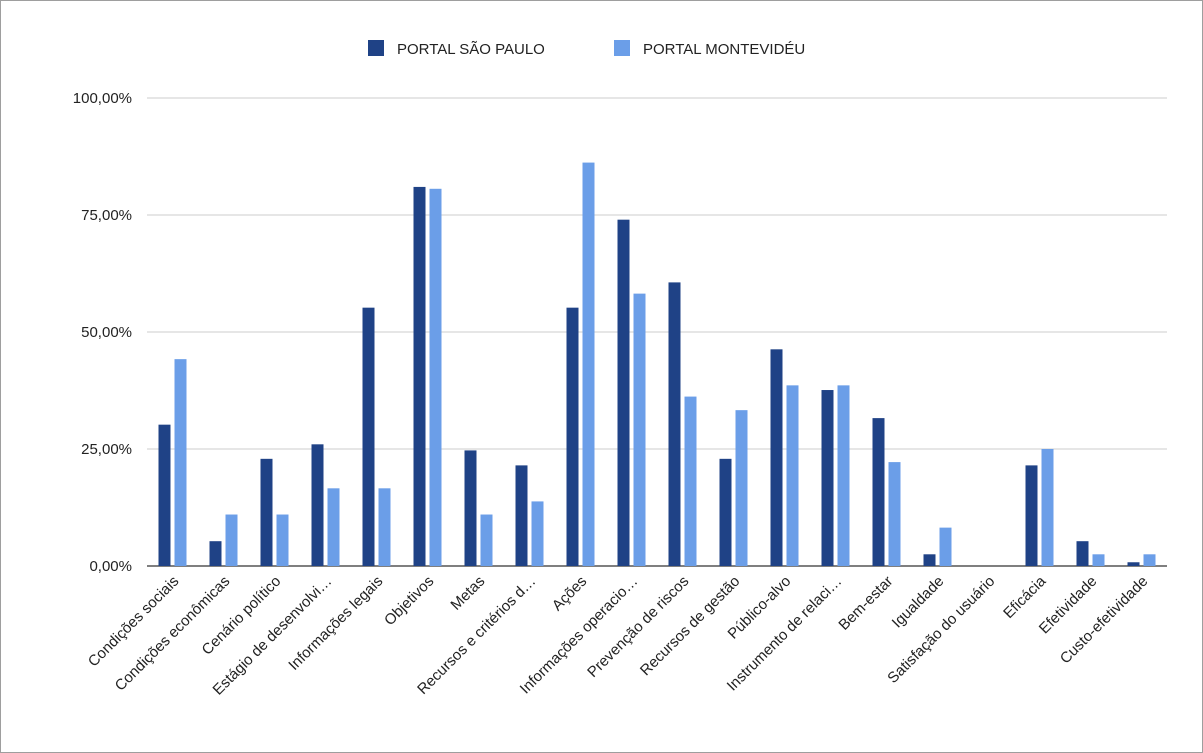 Image resolution: width=1203 pixels, height=753 pixels. What do you see at coordinates (376, 48) in the screenshot?
I see `legend-swatch-sao-paulo` at bounding box center [376, 48].